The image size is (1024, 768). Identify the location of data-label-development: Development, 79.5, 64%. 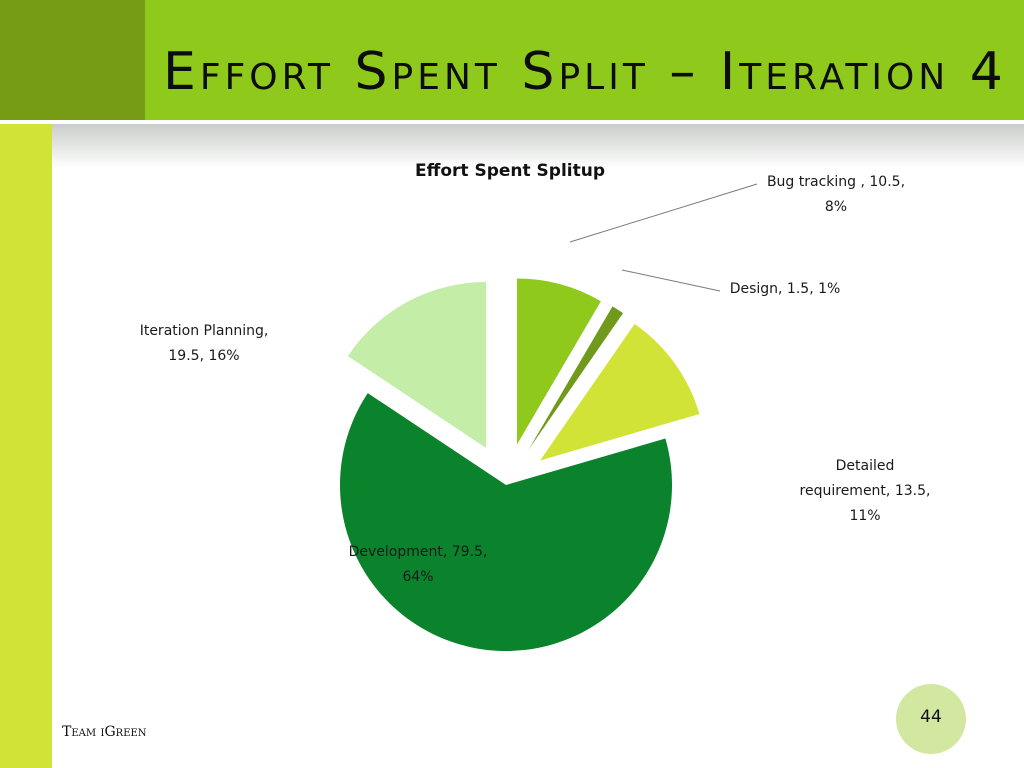
(418, 564).